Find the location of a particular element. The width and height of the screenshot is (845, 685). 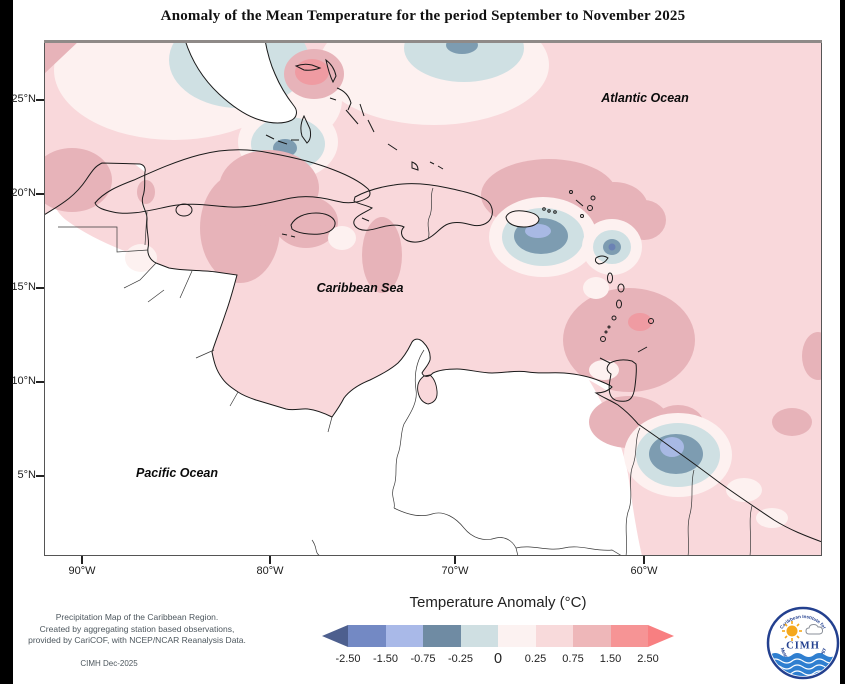

right-black-strip is located at coordinates (842, 342).